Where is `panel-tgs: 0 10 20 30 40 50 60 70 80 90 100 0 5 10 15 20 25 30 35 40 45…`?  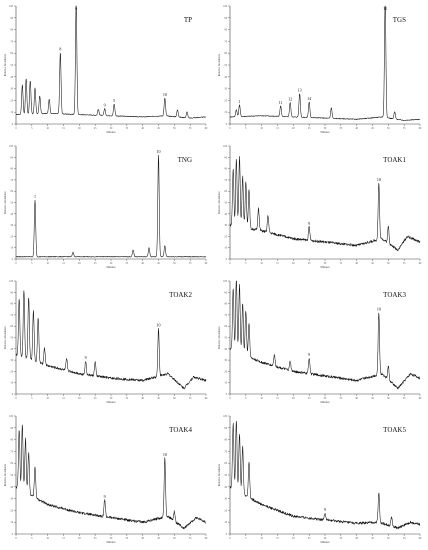 panel-tgs: 0 10 20 30 40 50 60 70 80 90 100 0 5 10 15 20 25 30 35 40 45… is located at coordinates (321, 70).